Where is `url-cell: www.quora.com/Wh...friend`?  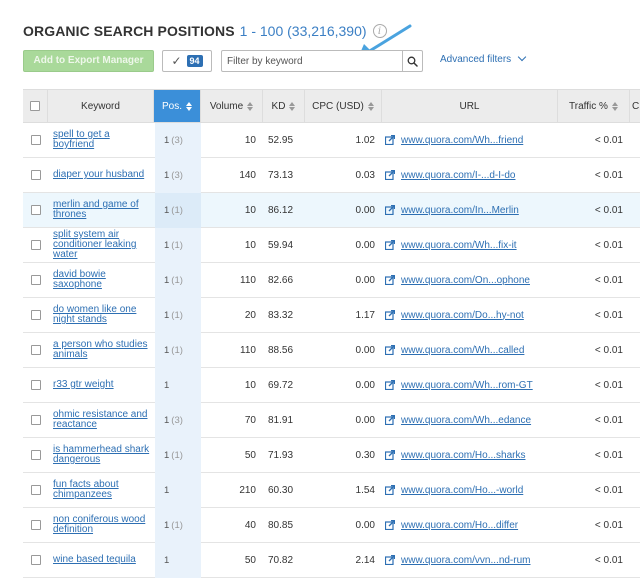
url-cell: www.quora.com/Wh...friend is located at coordinates (470, 140).